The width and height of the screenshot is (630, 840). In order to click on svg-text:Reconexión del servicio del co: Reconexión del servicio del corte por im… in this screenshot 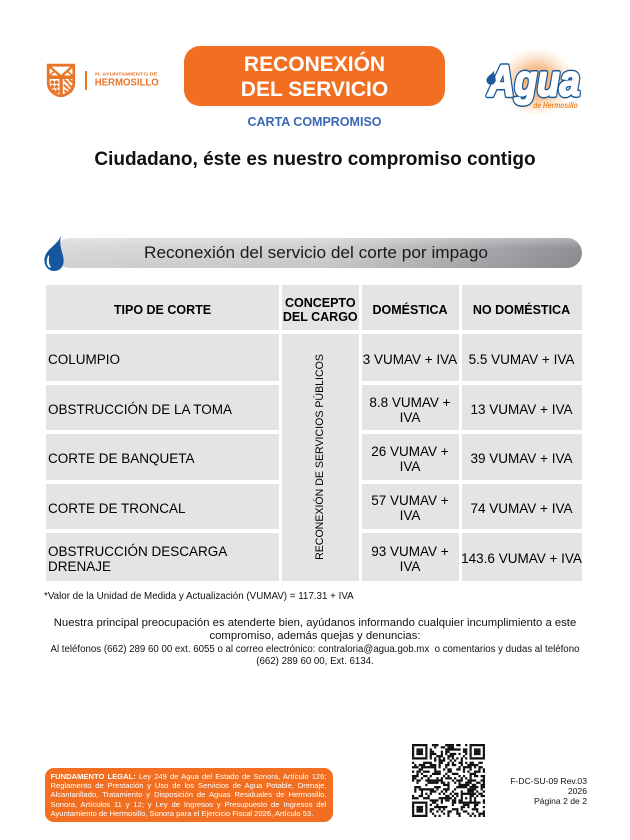, I will do `click(316, 253)`.